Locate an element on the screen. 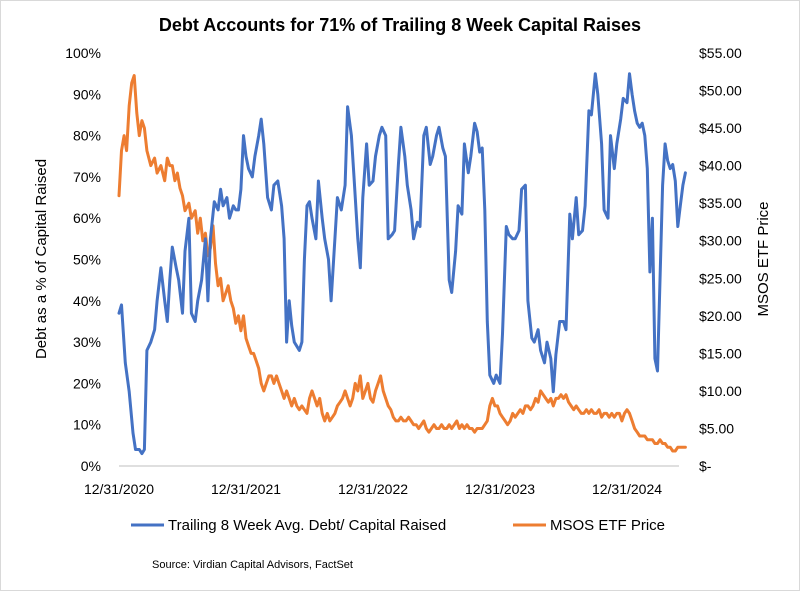  x-tick-label: 12/31/2024 is located at coordinates (627, 489).